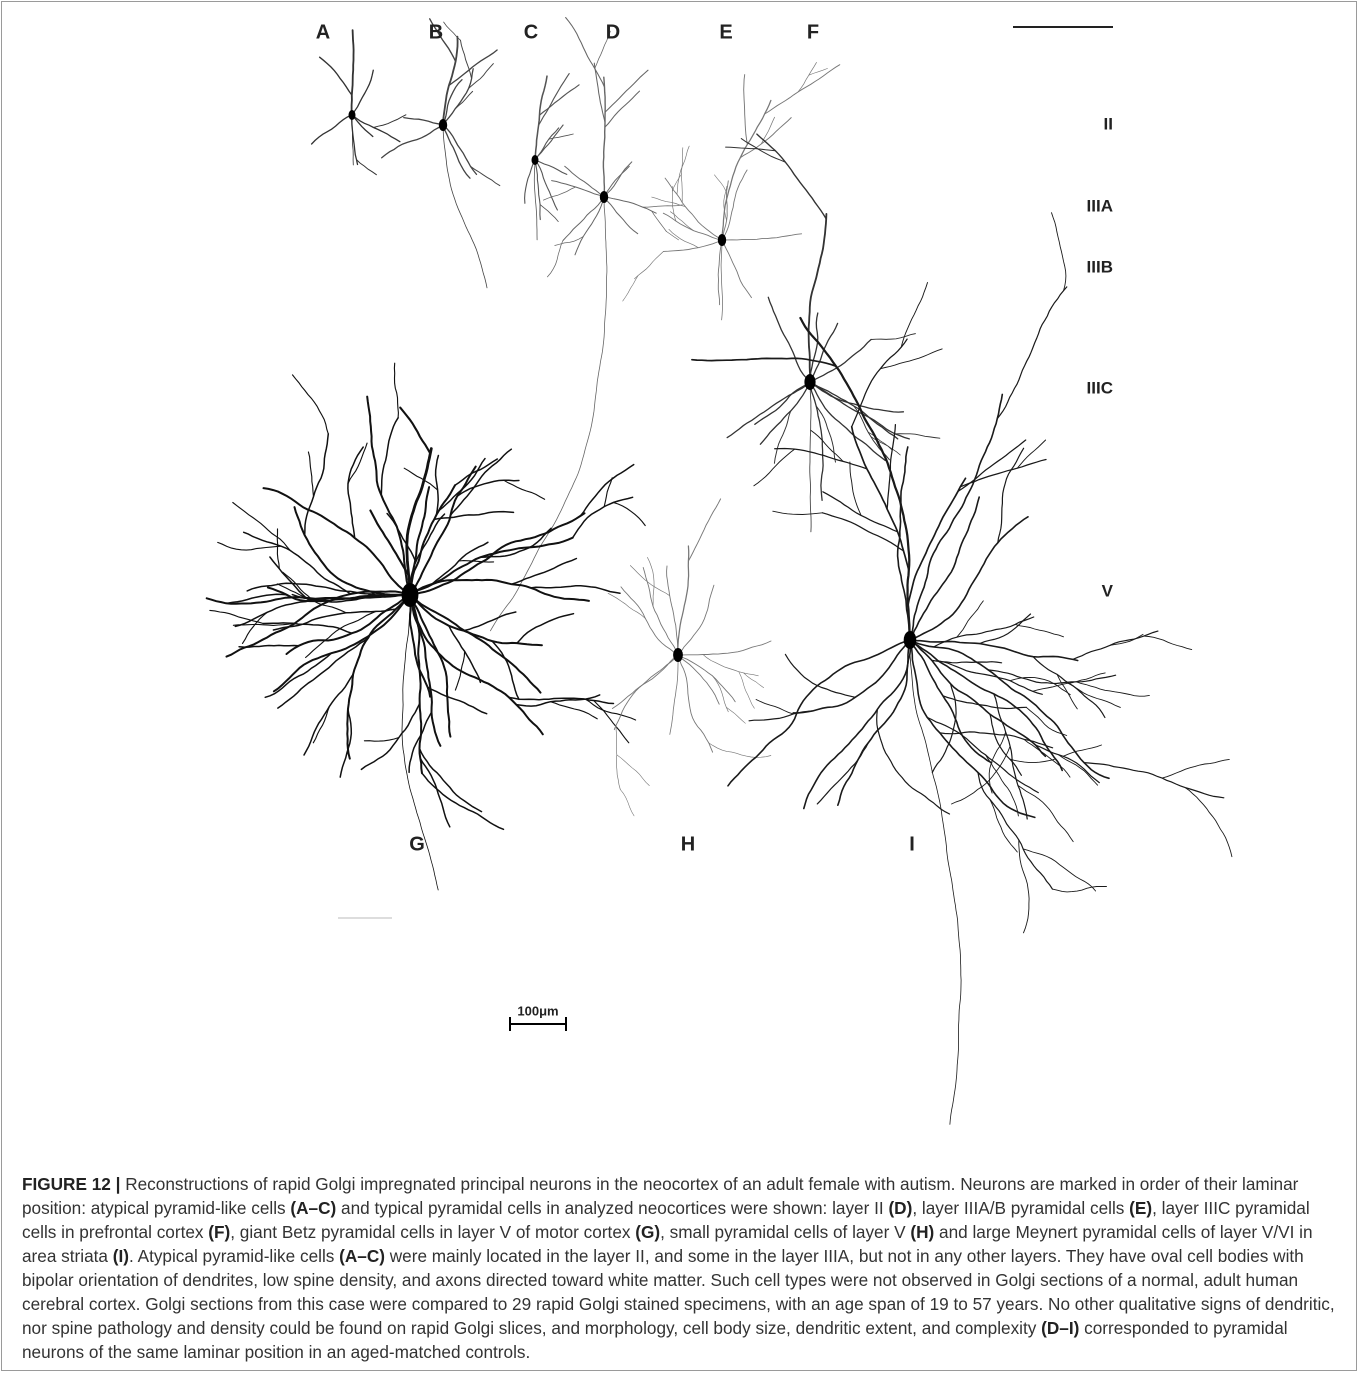  What do you see at coordinates (785, 1232) in the screenshot?
I see `caption-text: , small pyramidal cells of layer V` at bounding box center [785, 1232].